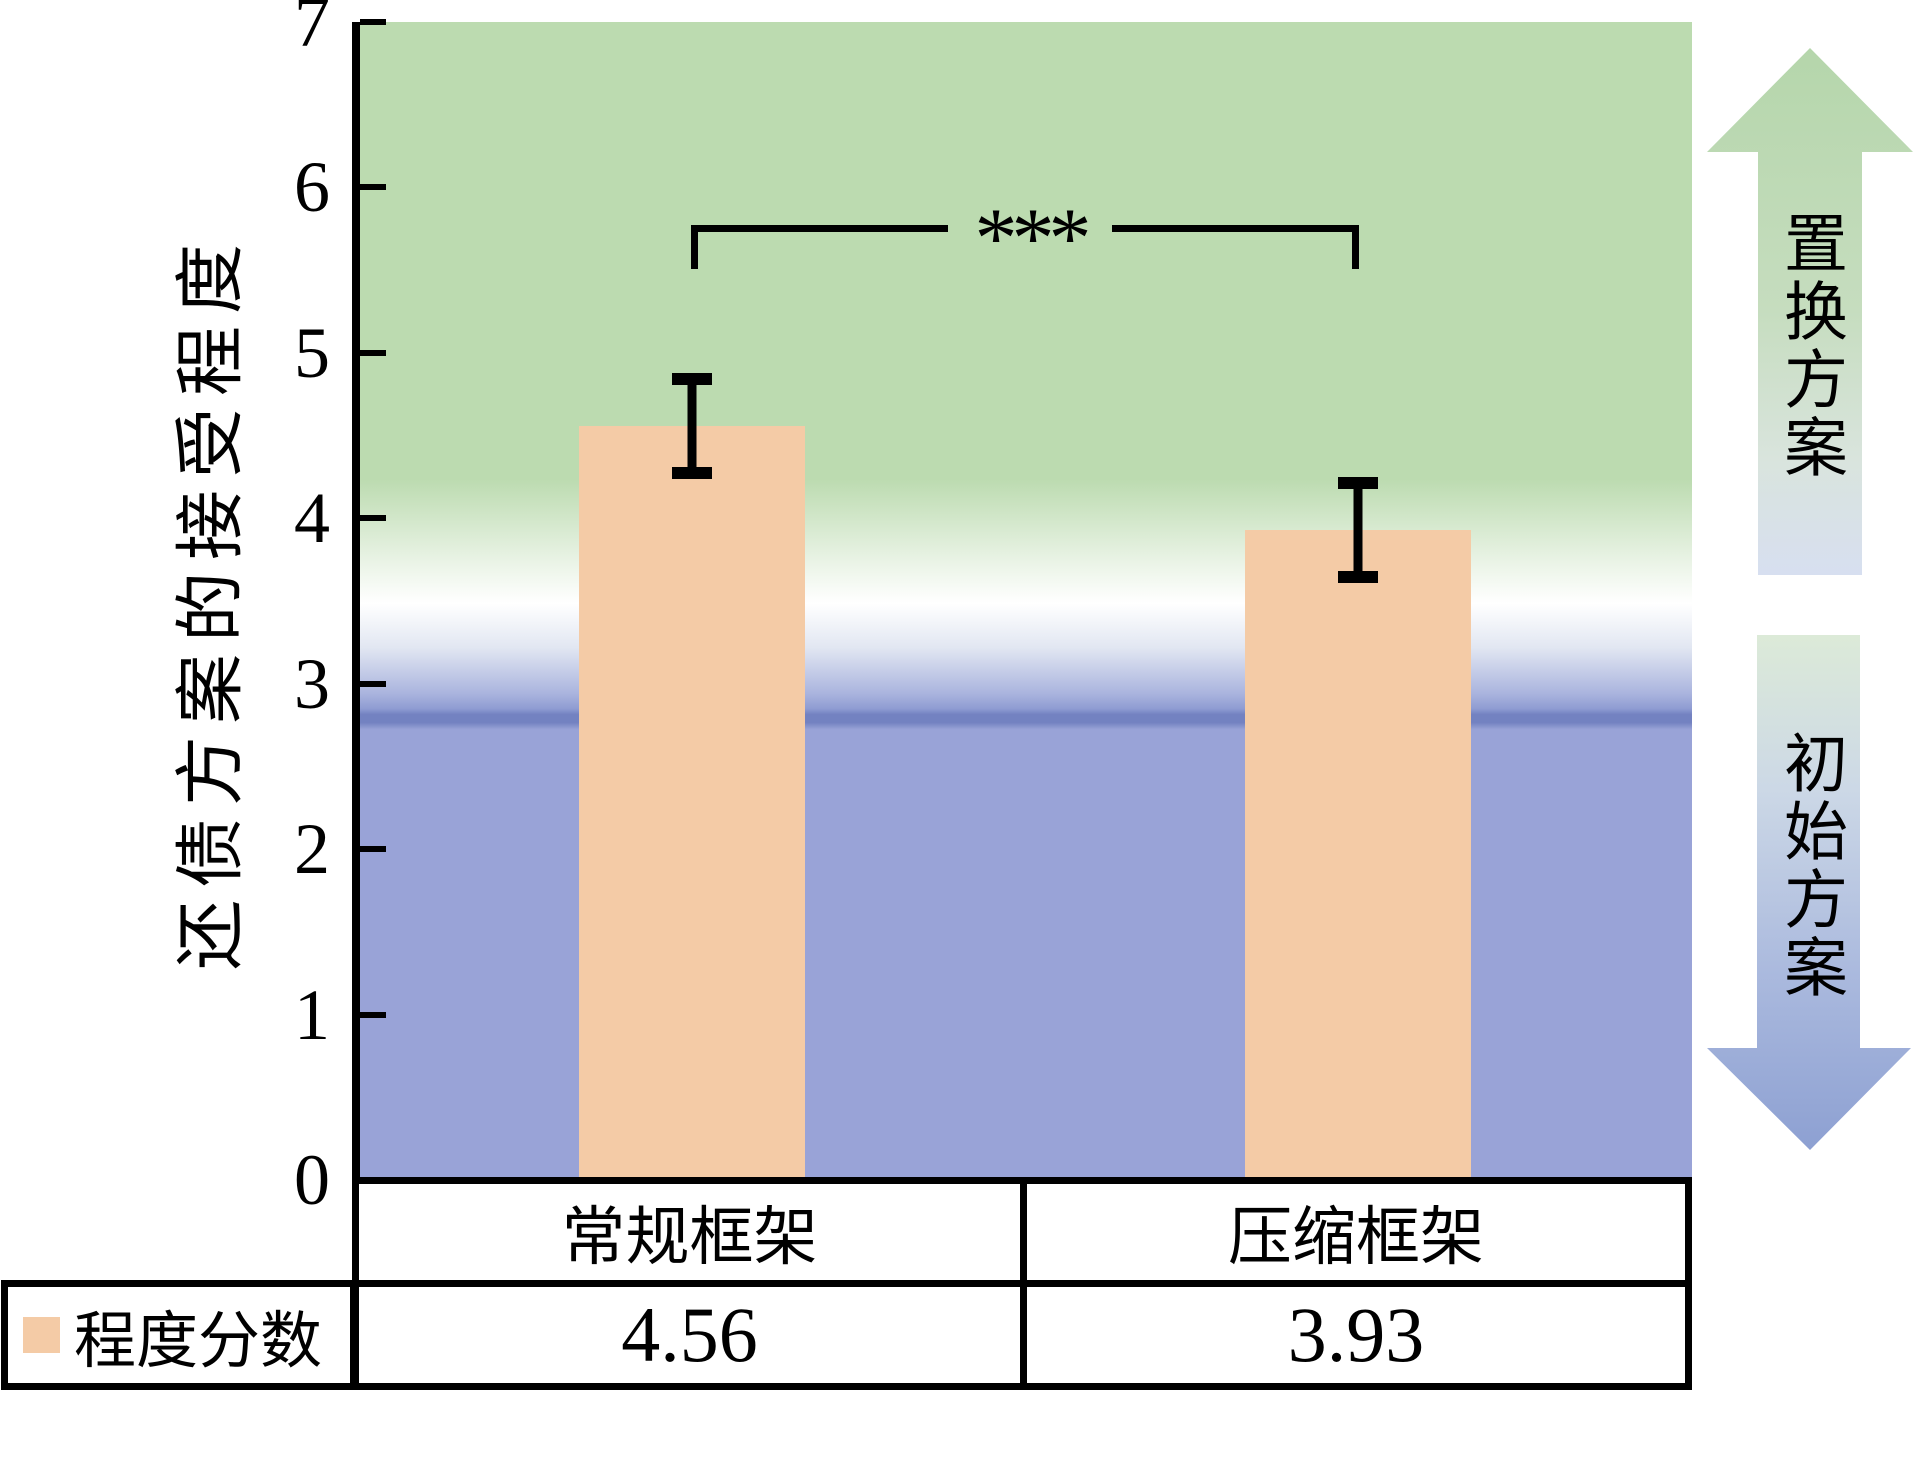 Image resolution: width=1915 pixels, height=1477 pixels. I want to click on legend: 程度分数, so click(179, 1335).